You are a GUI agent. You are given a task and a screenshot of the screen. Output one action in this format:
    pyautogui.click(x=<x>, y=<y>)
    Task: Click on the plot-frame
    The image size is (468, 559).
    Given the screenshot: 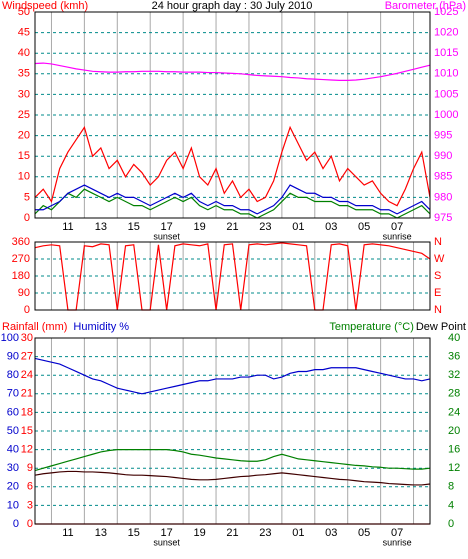 What is the action you would take?
    pyautogui.click(x=232, y=276)
    